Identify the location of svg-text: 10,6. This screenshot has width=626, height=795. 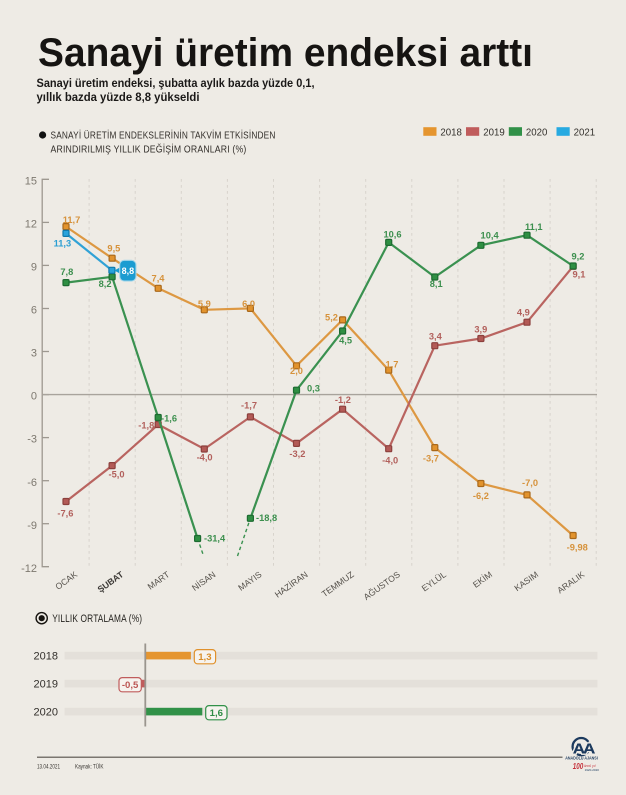
(392, 235).